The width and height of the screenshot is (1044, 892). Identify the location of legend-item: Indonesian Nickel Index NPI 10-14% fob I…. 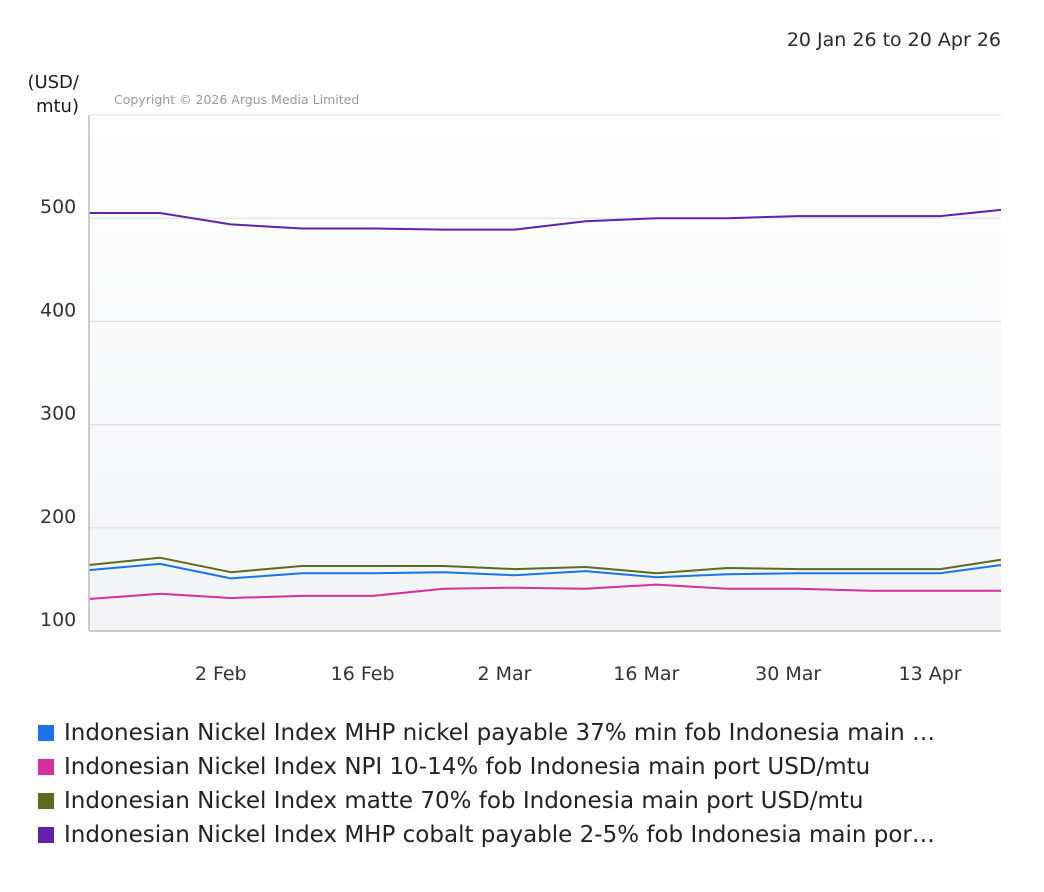
(528, 767).